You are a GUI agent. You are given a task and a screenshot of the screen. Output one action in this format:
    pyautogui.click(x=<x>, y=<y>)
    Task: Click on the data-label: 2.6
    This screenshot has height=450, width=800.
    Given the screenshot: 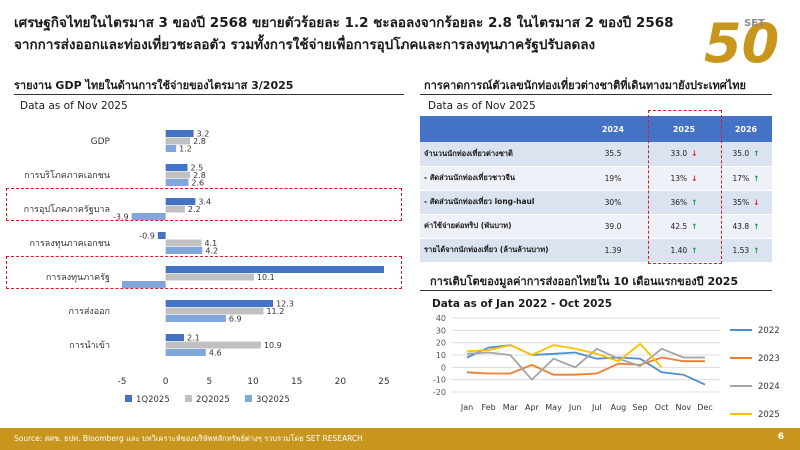 What is the action you would take?
    pyautogui.click(x=197, y=183)
    